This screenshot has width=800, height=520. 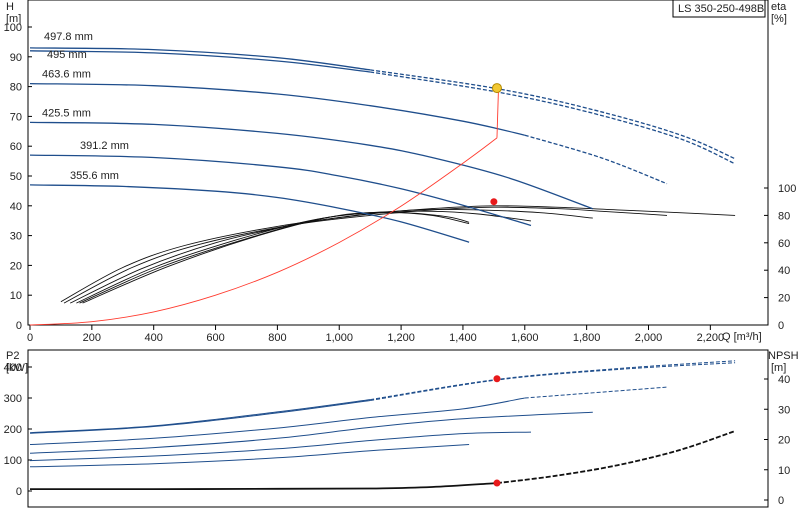 What do you see at coordinates (104, 146) in the screenshot?
I see `head-curve-label: 391.2 mm` at bounding box center [104, 146].